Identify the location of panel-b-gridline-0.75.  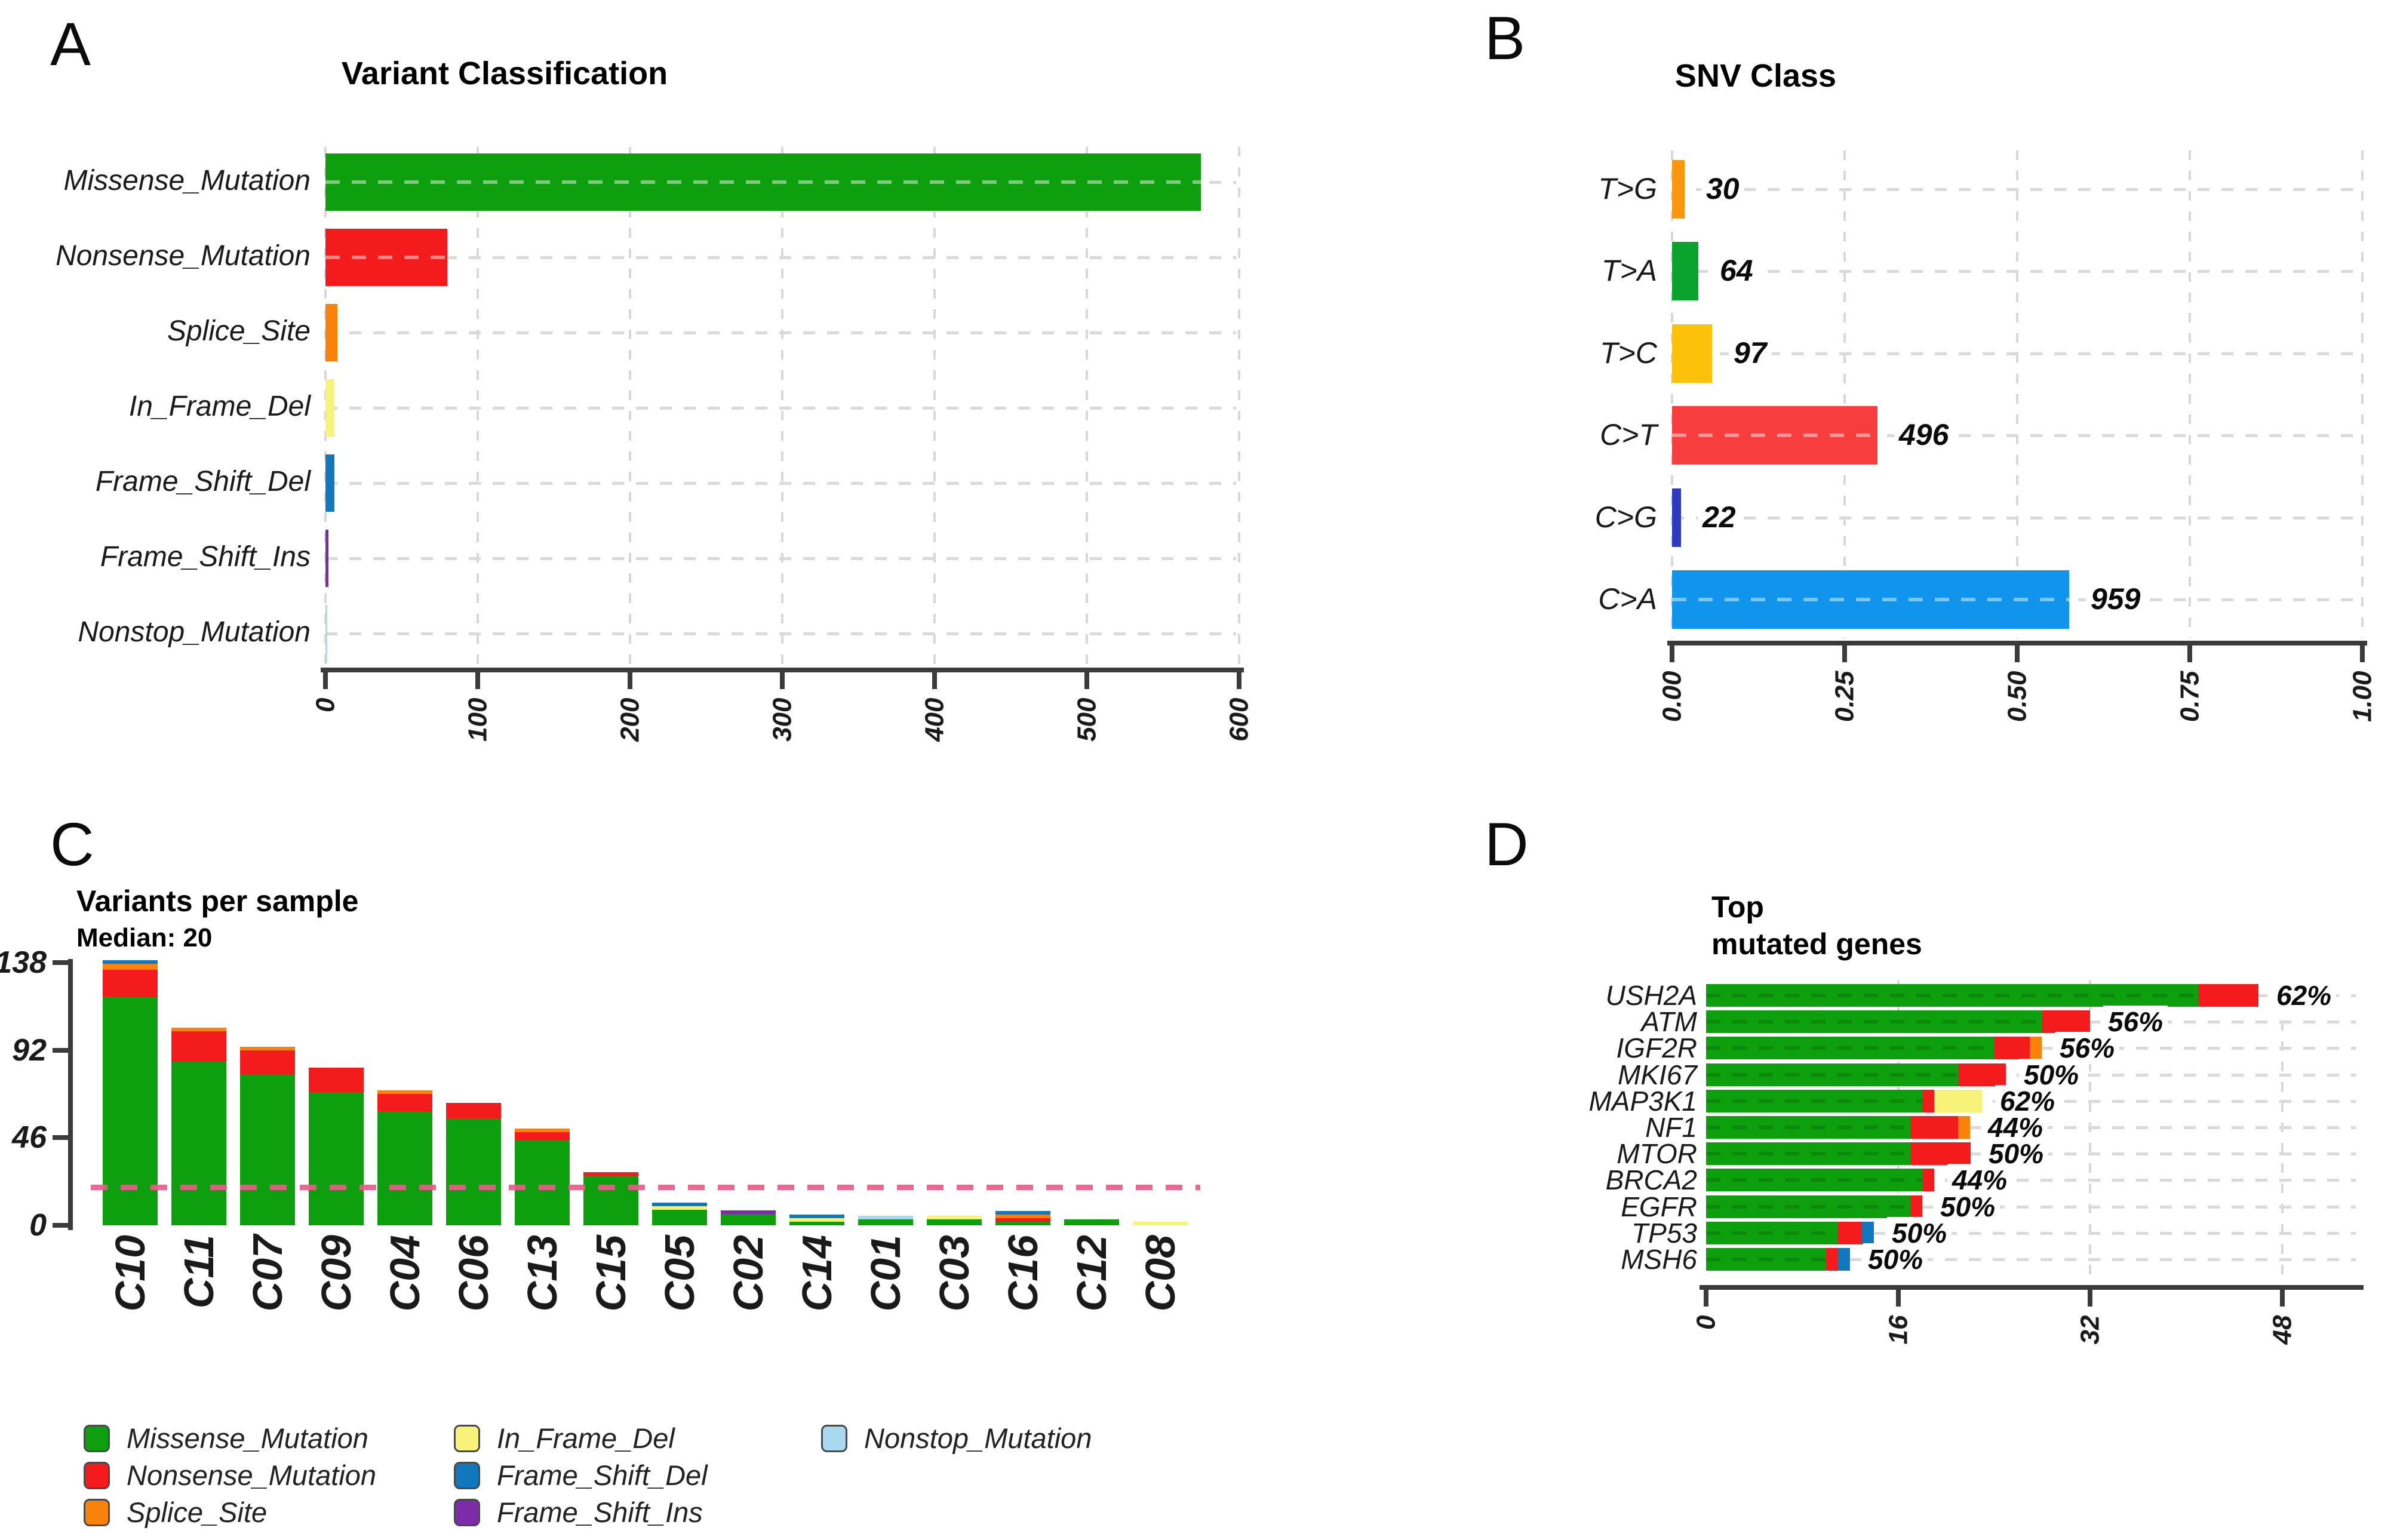
(2190, 394).